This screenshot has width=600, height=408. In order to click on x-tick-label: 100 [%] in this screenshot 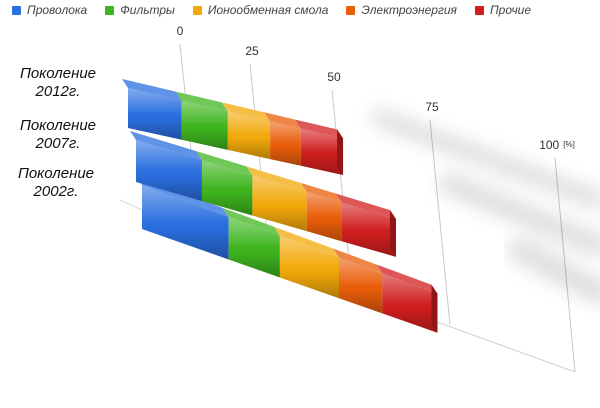, I will do `click(557, 145)`.